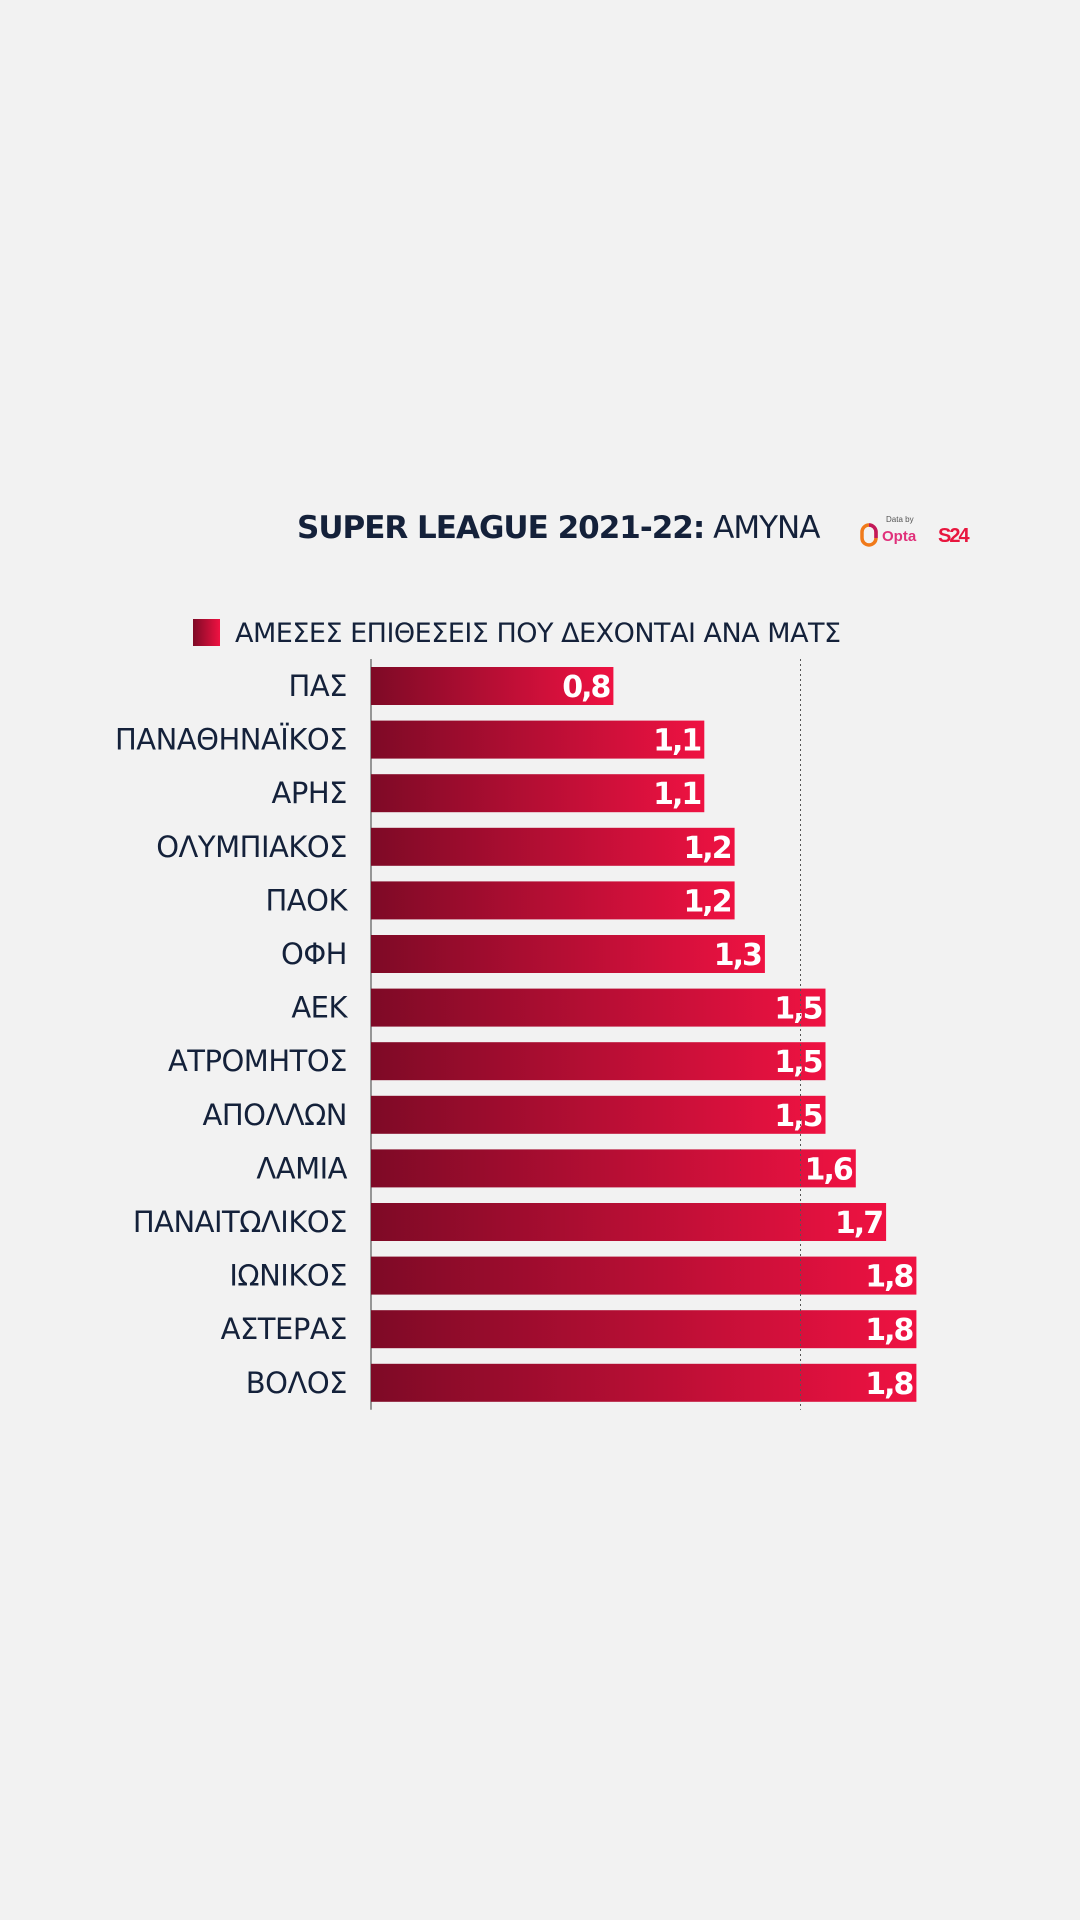 This screenshot has width=1080, height=1920. What do you see at coordinates (858, 1223) in the screenshot?
I see `data-label: 1,7` at bounding box center [858, 1223].